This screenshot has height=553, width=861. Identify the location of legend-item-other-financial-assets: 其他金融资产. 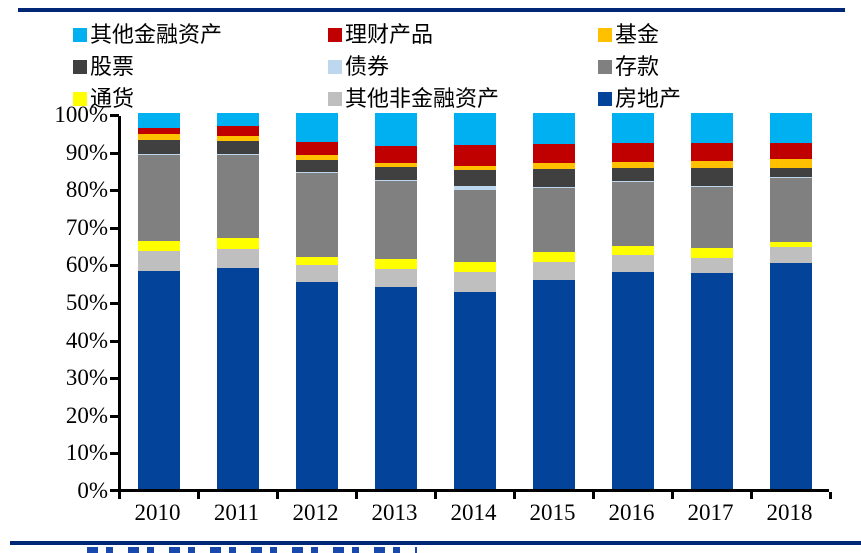
(147, 35).